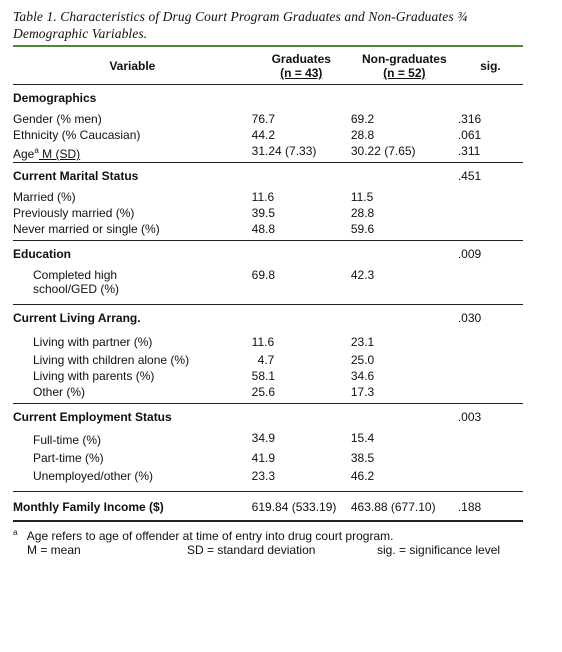  I want to click on row-label: Part-time (%), so click(68, 458).